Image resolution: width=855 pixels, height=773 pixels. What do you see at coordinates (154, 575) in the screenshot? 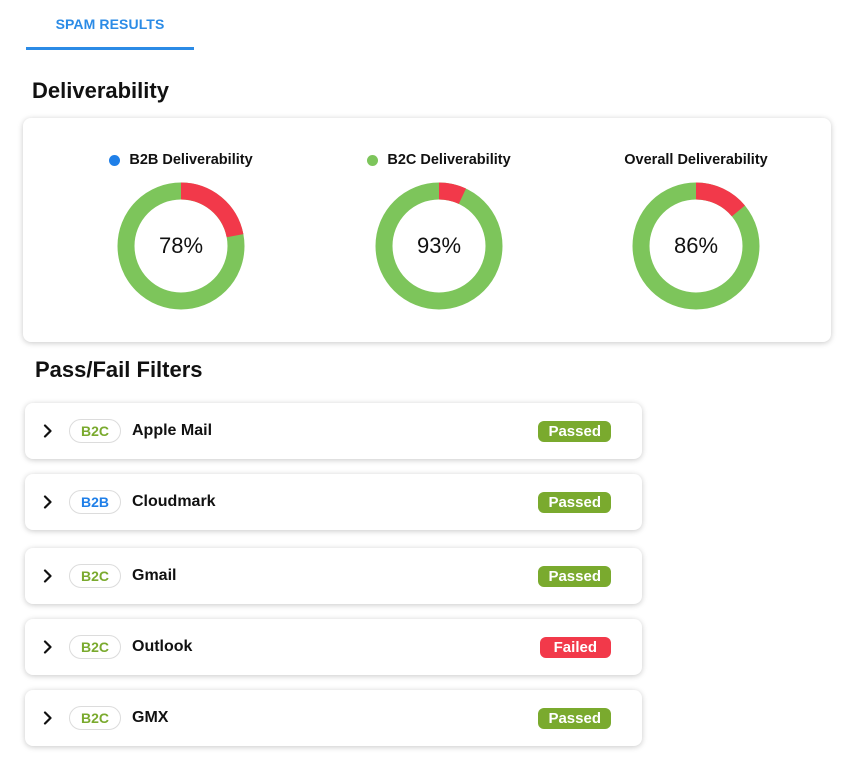
I see `filter-name: Gmail` at bounding box center [154, 575].